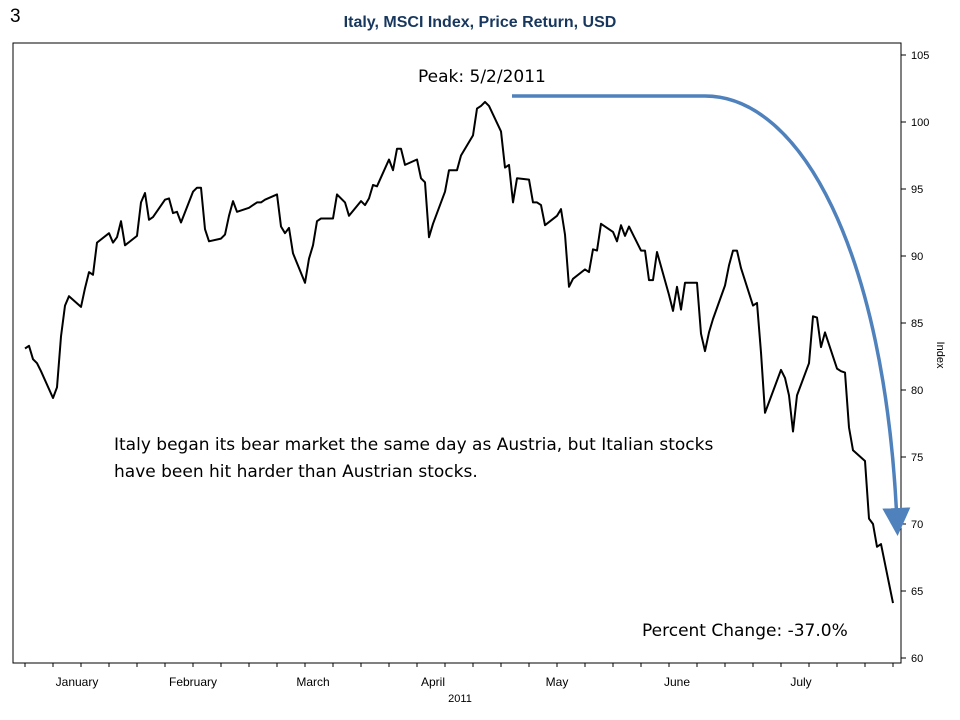  Describe the element at coordinates (460, 699) in the screenshot. I see `x-axis-title: 2011` at that location.